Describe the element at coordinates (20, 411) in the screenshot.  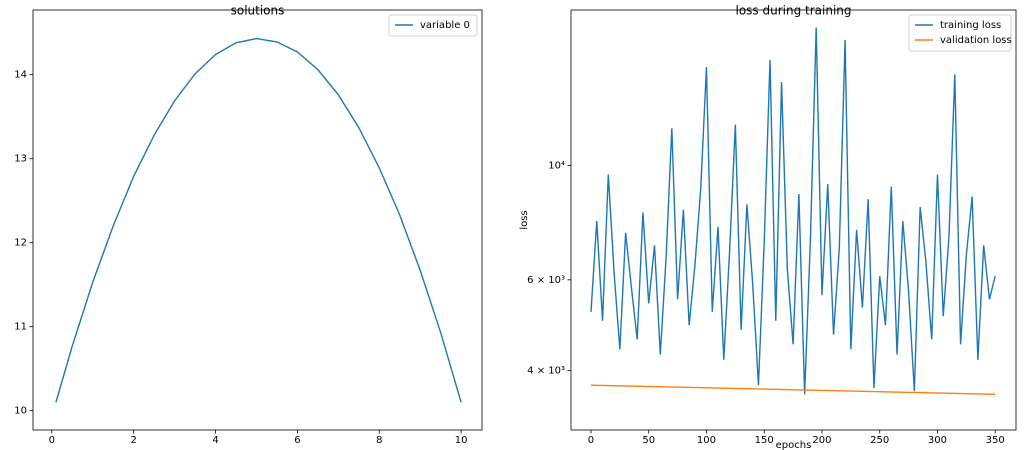
I see `y-tick-label: 10` at that location.